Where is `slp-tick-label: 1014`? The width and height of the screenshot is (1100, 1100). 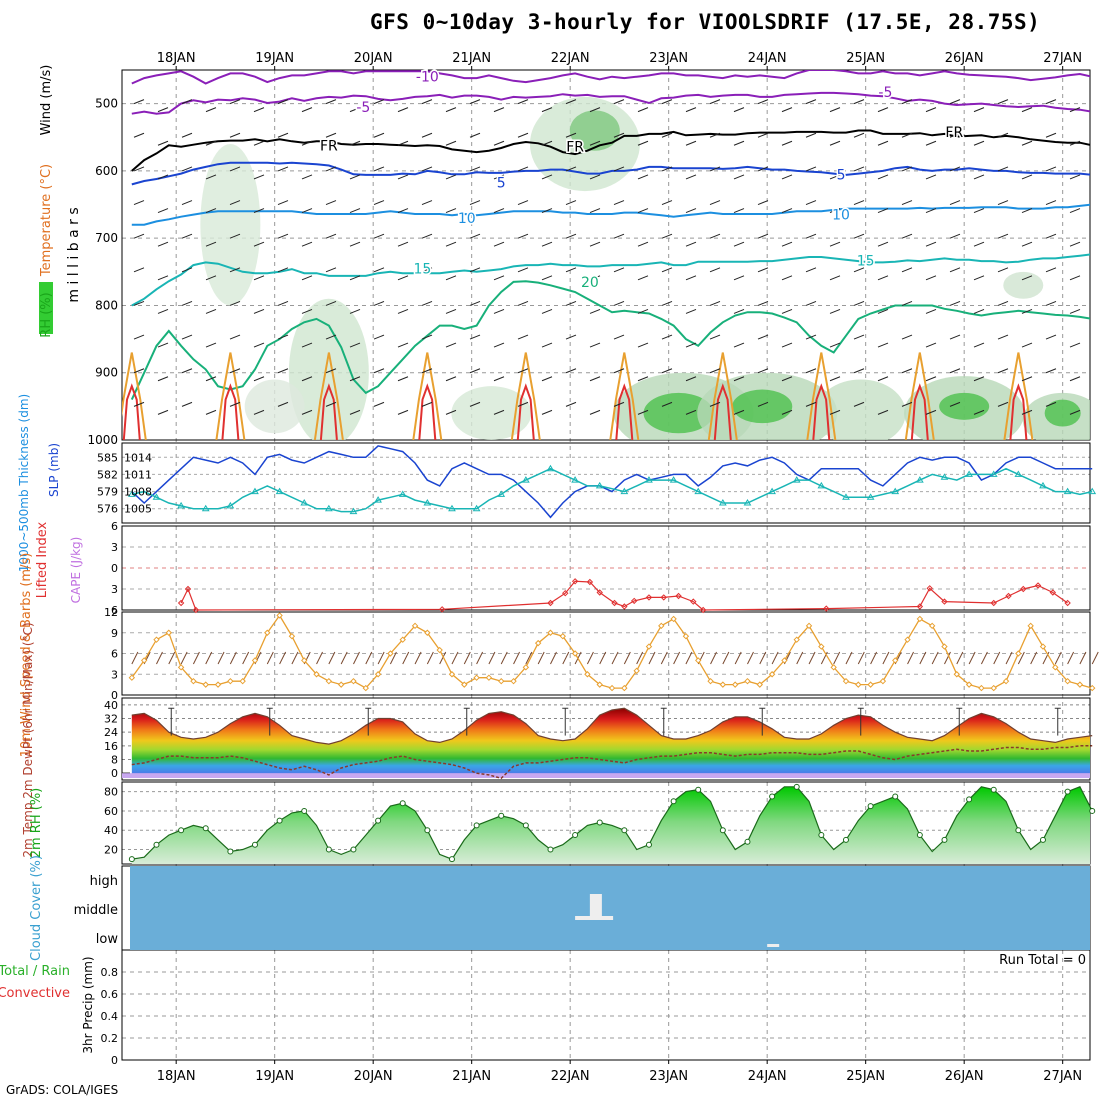
slp-tick-label: 1014 is located at coordinates (138, 457).